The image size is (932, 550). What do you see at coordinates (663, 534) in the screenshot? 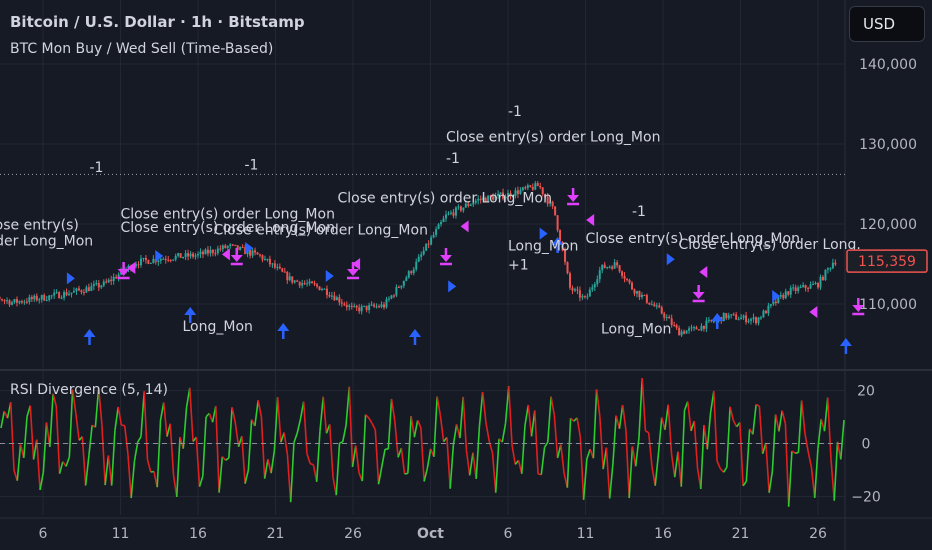
I see `time-axis-tick: 16` at bounding box center [663, 534].